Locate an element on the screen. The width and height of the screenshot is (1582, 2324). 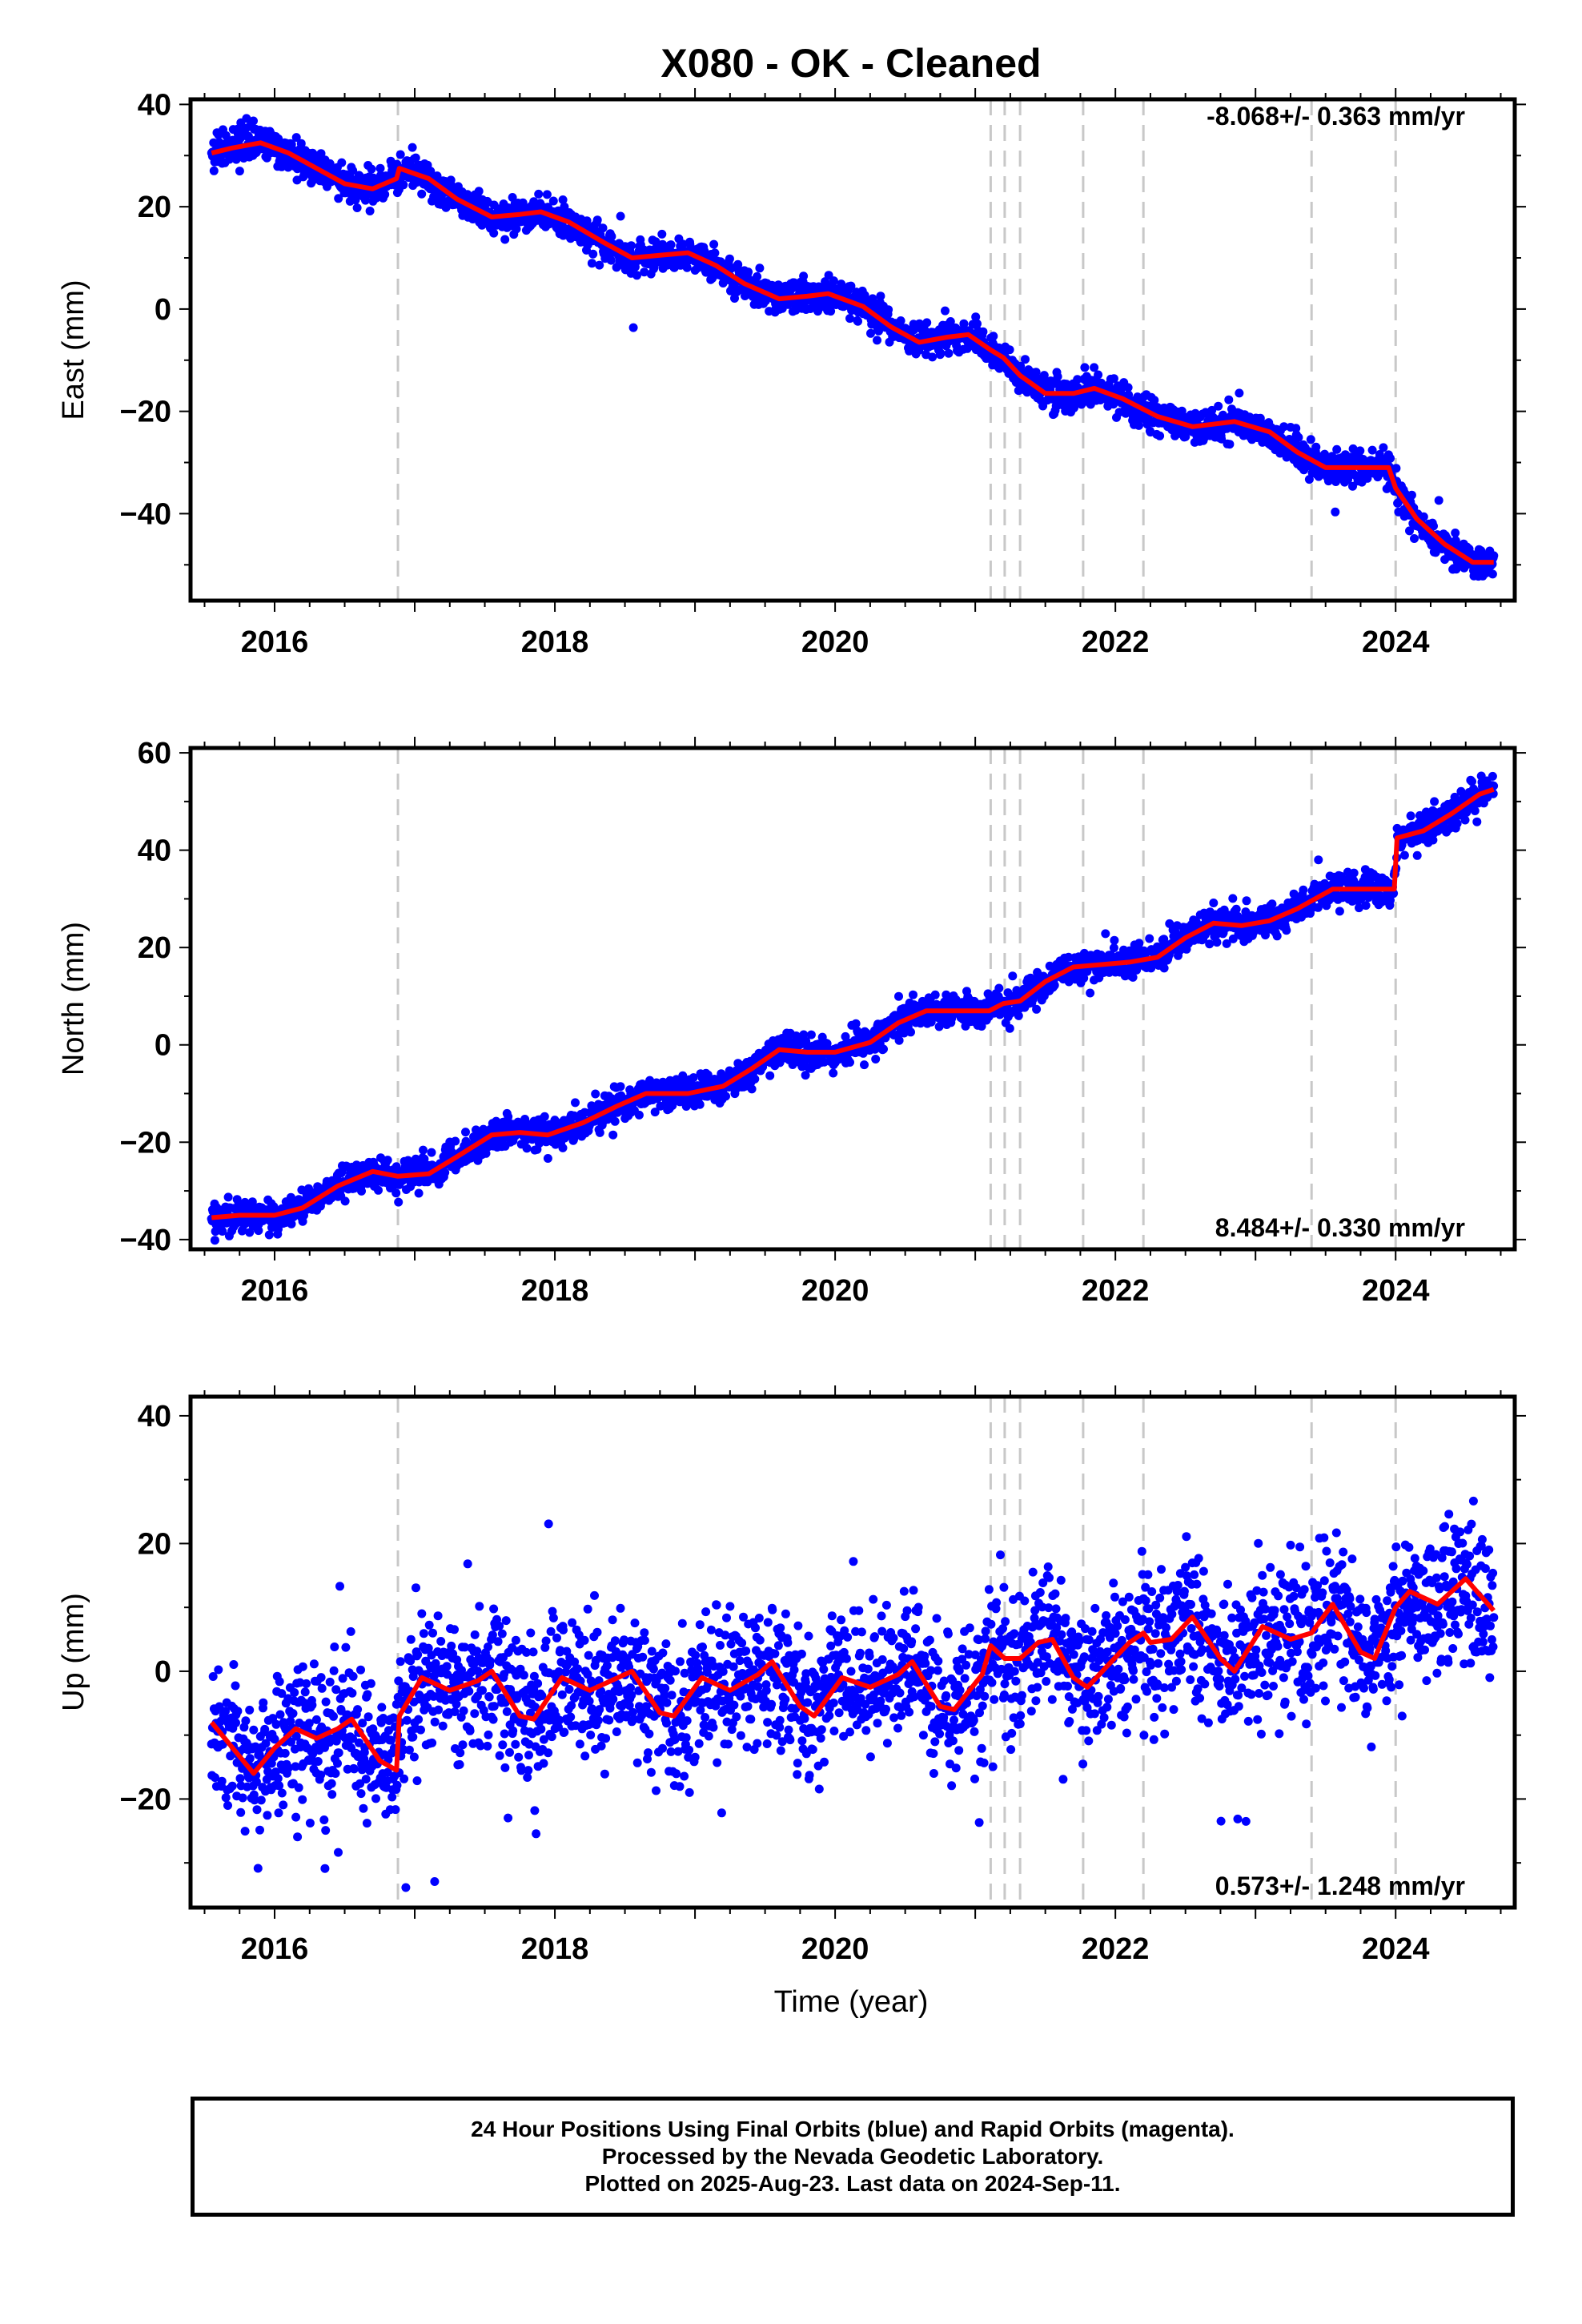
east-model-line is located at coordinates (852, 352).